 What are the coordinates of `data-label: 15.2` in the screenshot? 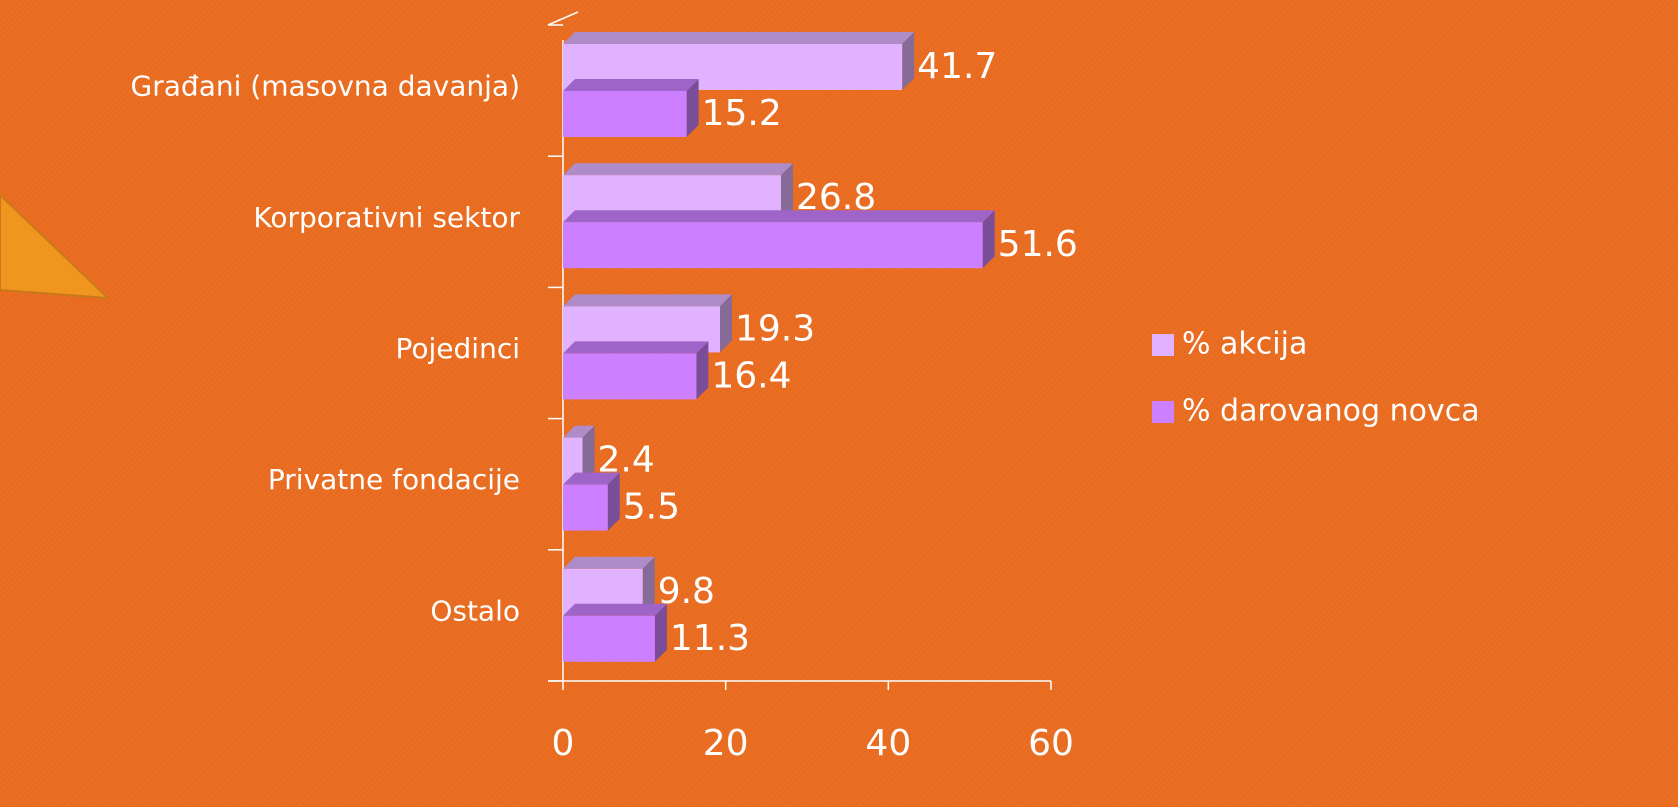 It's located at (742, 113).